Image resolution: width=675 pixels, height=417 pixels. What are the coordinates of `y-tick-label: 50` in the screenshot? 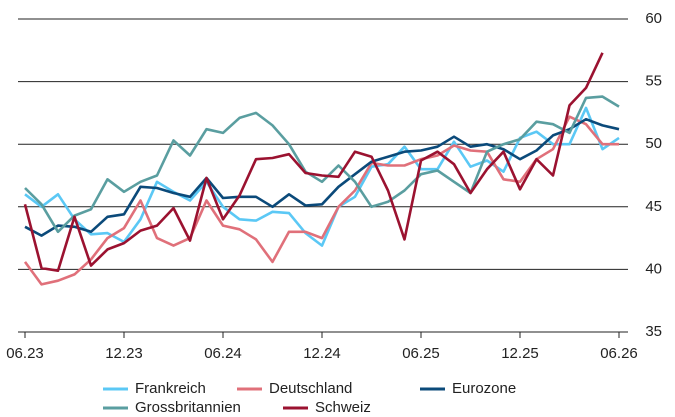 It's located at (653, 143).